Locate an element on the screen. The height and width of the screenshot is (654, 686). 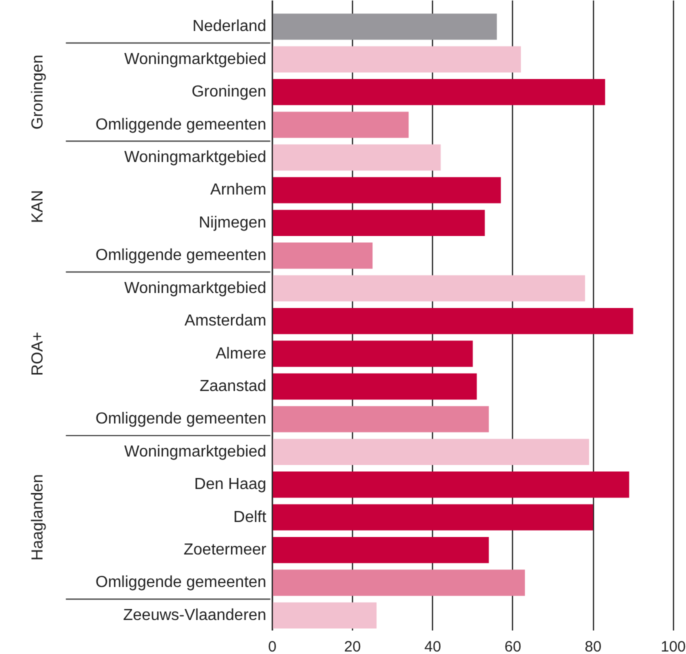
y-tick-label: Zaanstad is located at coordinates (233, 386).